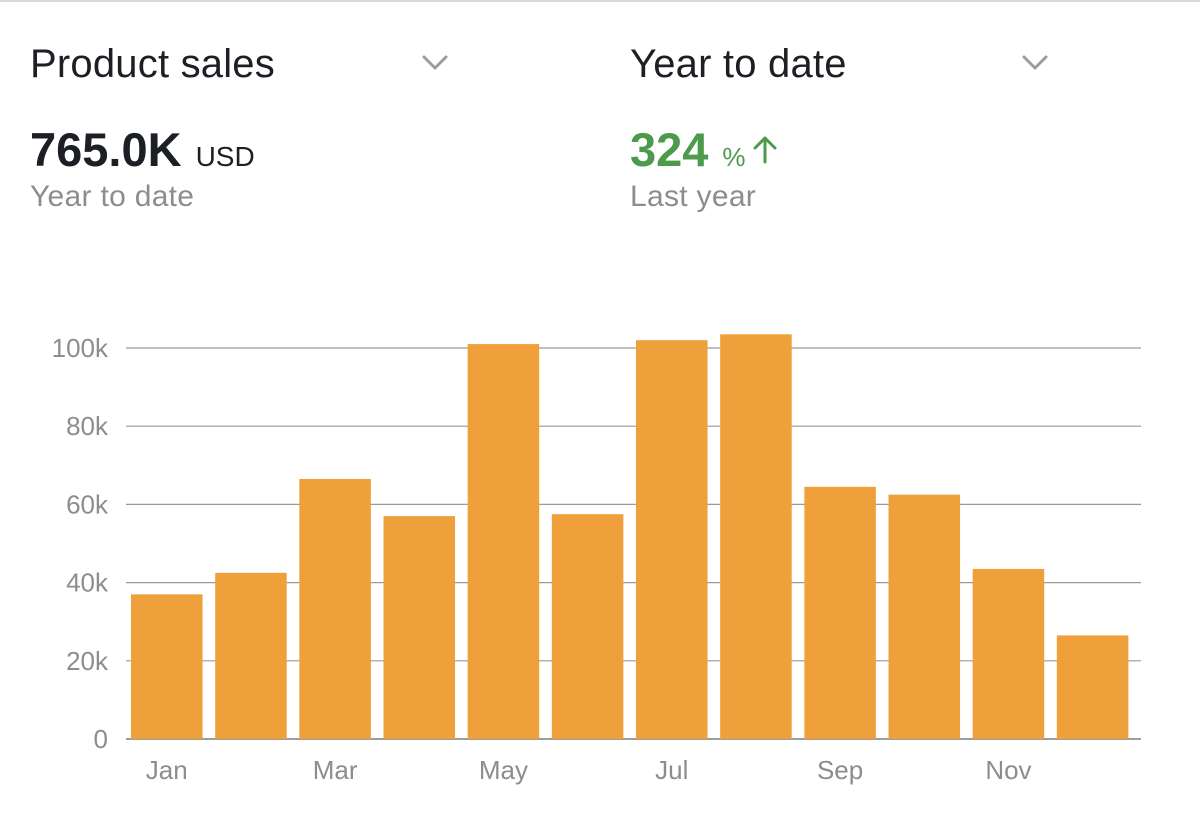 This screenshot has height=824, width=1200. I want to click on x-tick-label: May, so click(503, 770).